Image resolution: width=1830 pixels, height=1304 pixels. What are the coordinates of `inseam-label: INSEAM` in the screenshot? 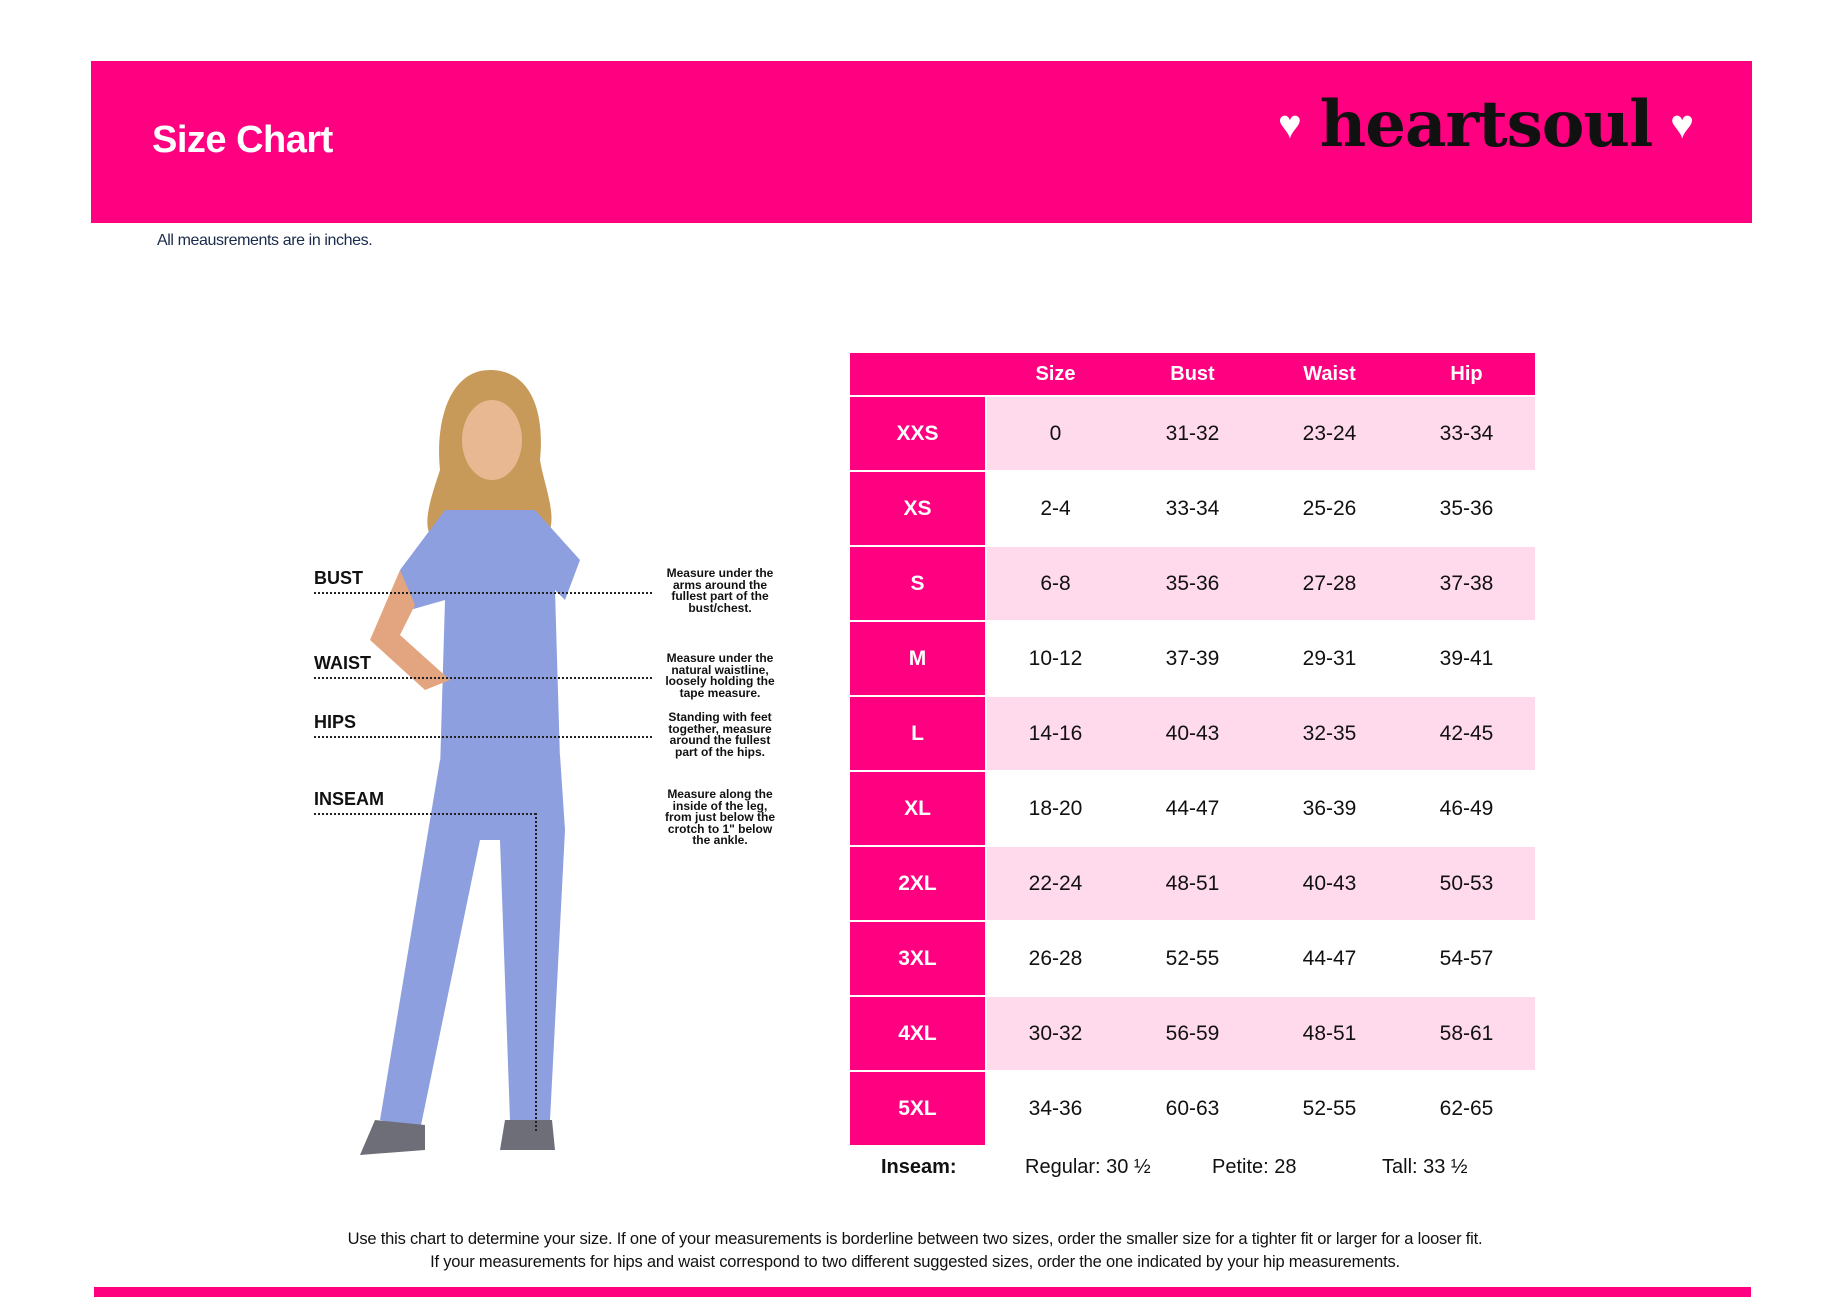 It's located at (349, 799).